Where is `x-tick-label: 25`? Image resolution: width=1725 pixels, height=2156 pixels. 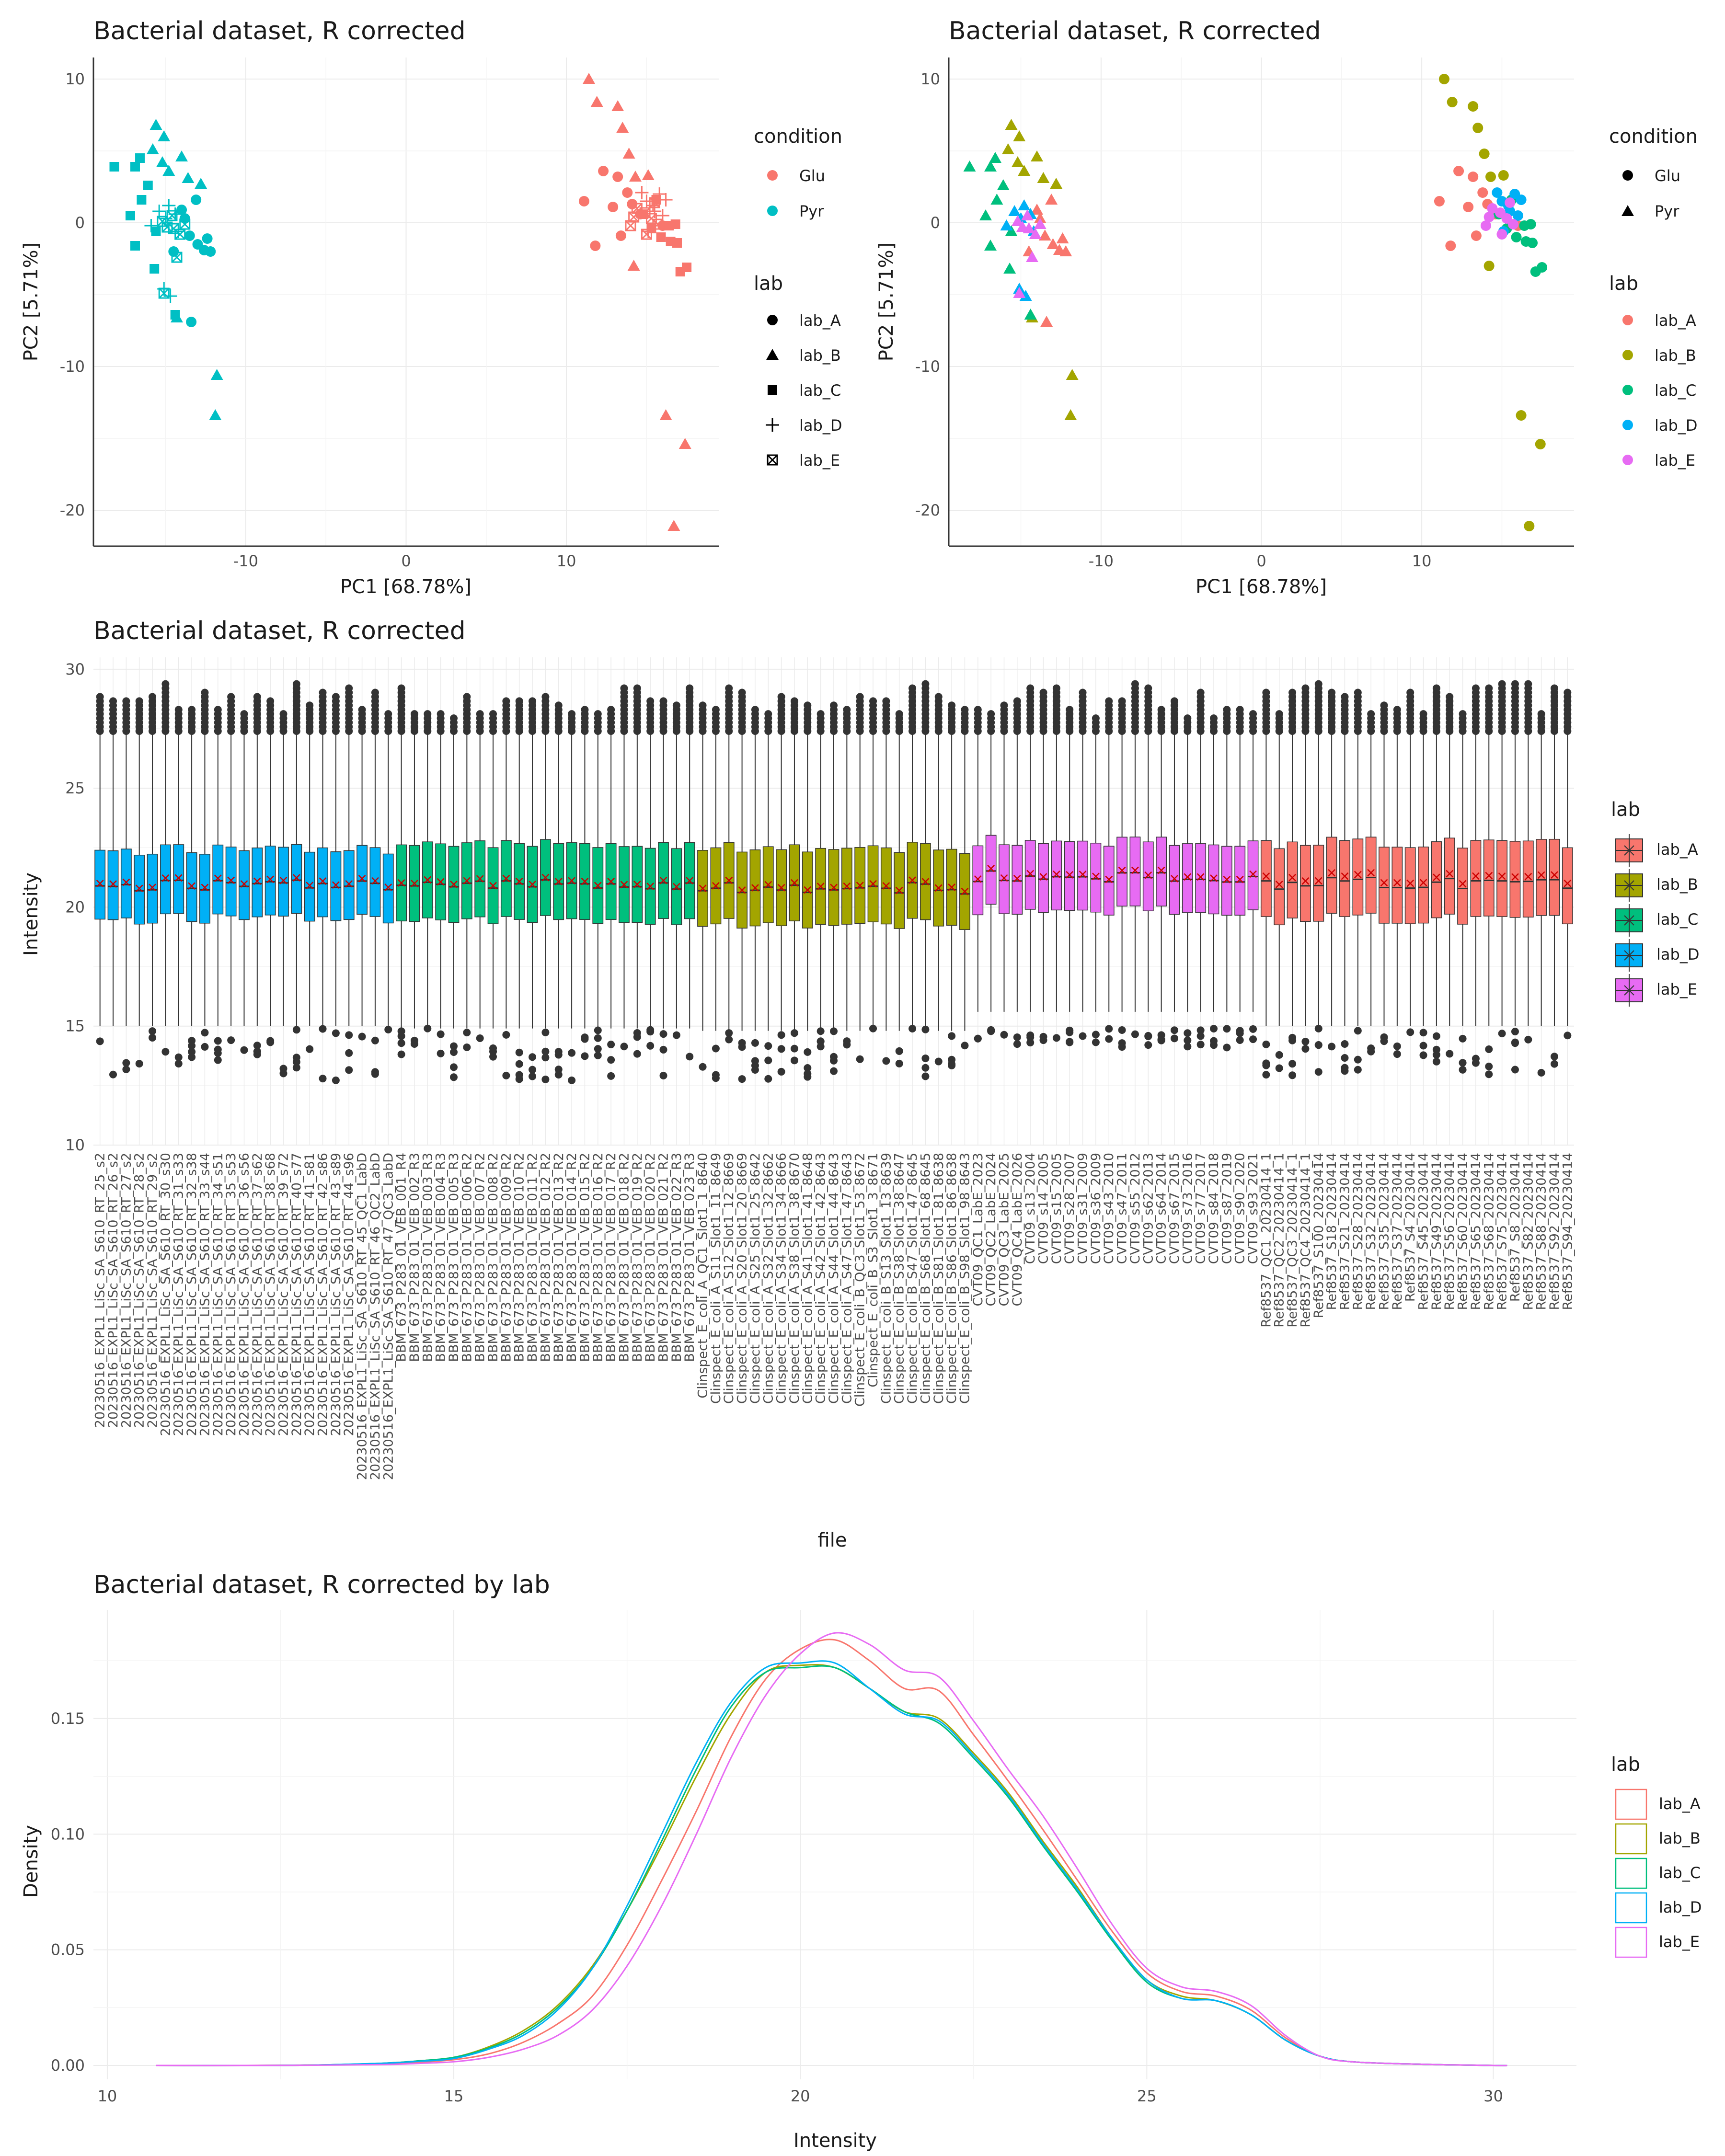
x-tick-label: 25 is located at coordinates (1147, 2096).